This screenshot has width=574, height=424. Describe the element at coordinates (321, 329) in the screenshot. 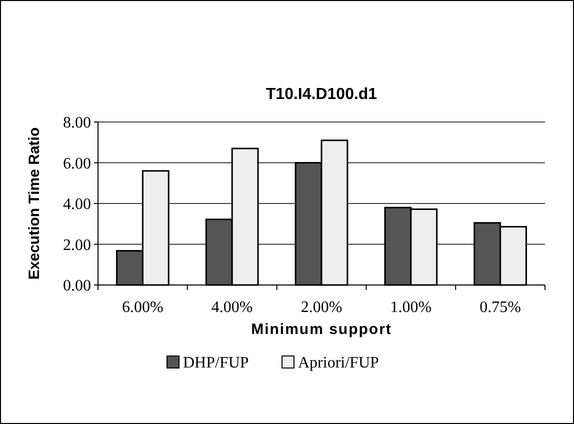

I see `x-axis-title: Minimum support` at that location.